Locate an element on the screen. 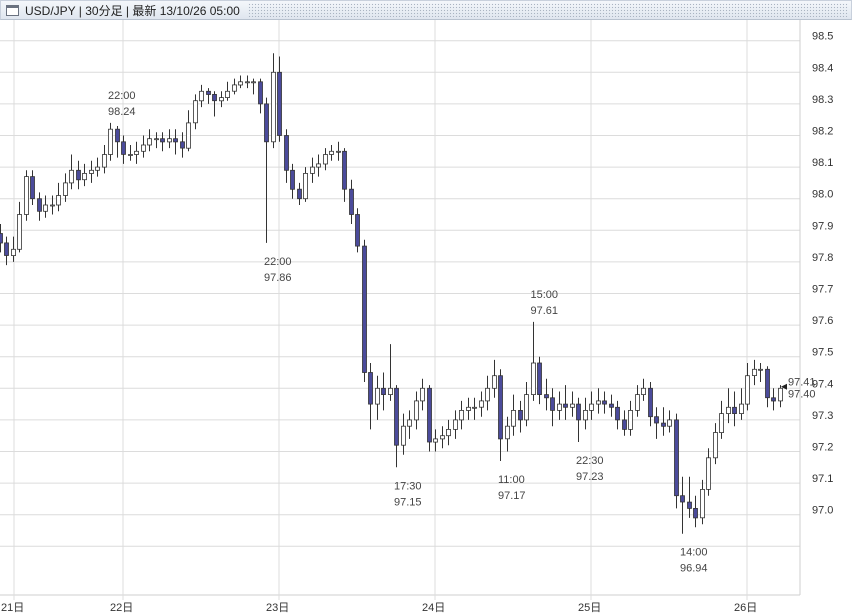  y-tick-label: 97.6 is located at coordinates (822, 321).